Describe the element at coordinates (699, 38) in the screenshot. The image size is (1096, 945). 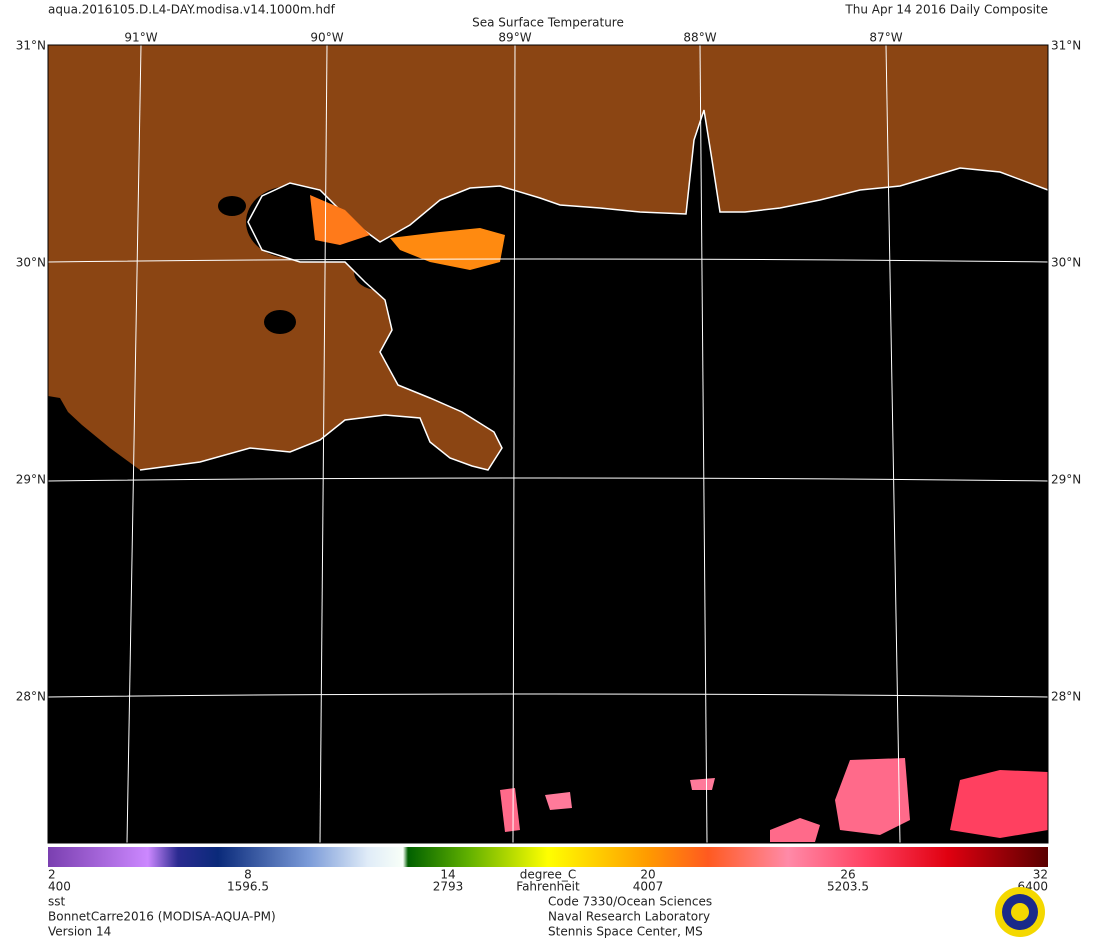
I see `lon-label: 88°W` at that location.